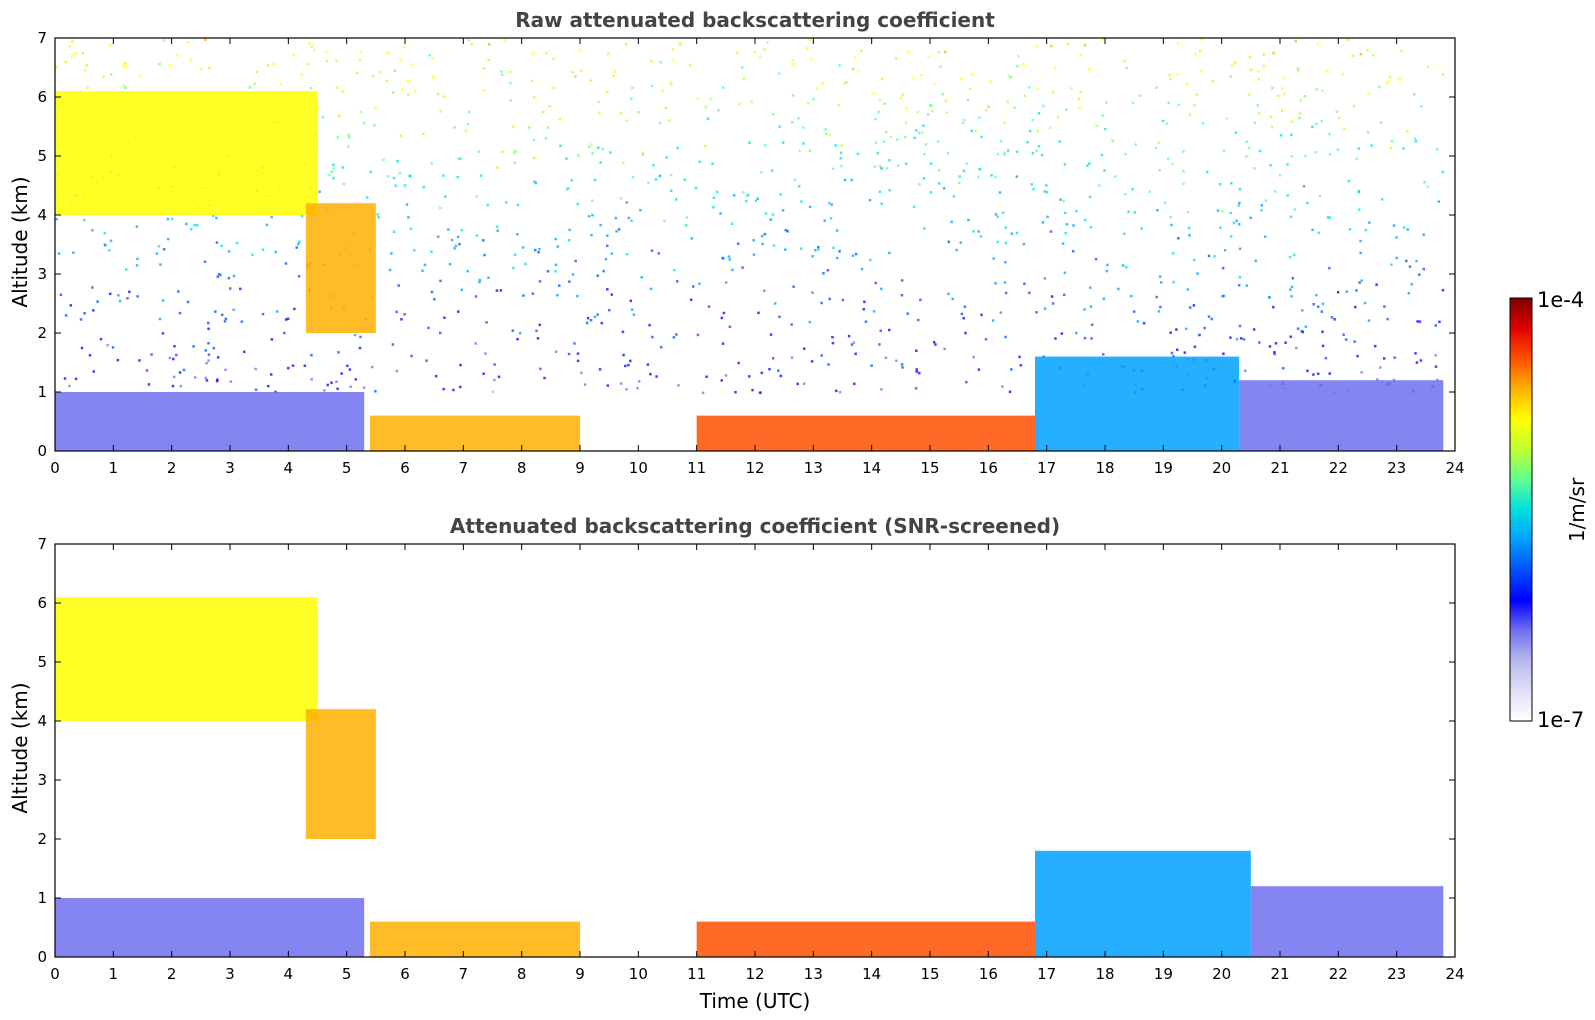  What do you see at coordinates (1549, 510) in the screenshot?
I see `colorbar: 1e-4 1e-7 1/m/sr` at bounding box center [1549, 510].